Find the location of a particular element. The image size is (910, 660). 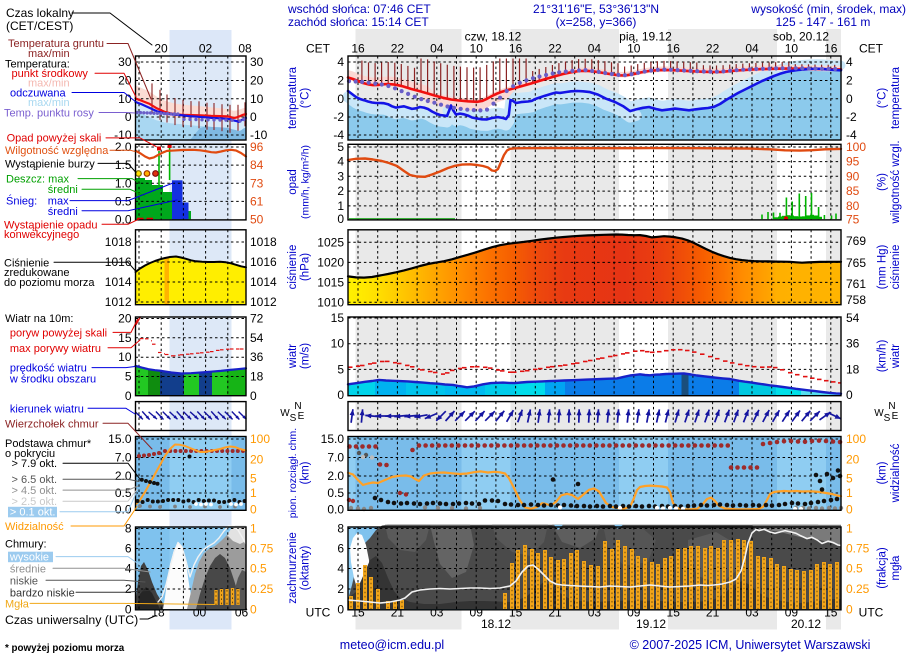

svg-text: zredukowane is located at coordinates (36, 273).